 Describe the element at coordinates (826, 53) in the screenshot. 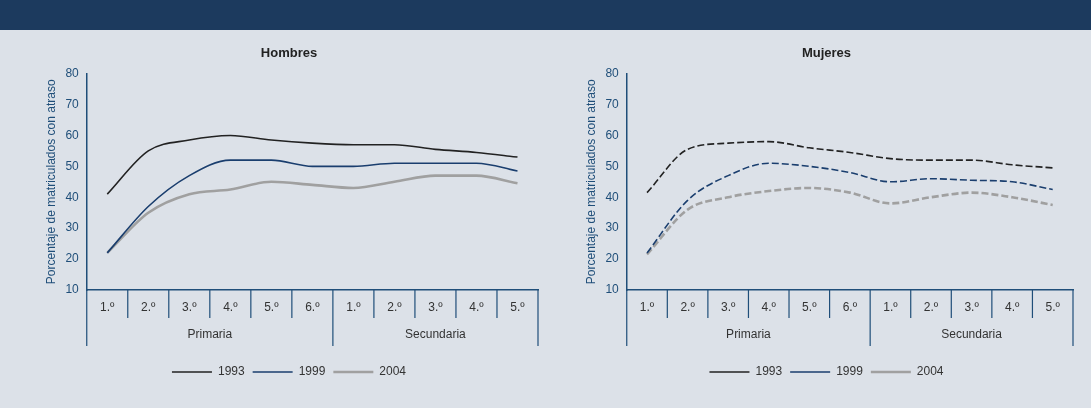

I see `chart-title: Mujeres` at that location.